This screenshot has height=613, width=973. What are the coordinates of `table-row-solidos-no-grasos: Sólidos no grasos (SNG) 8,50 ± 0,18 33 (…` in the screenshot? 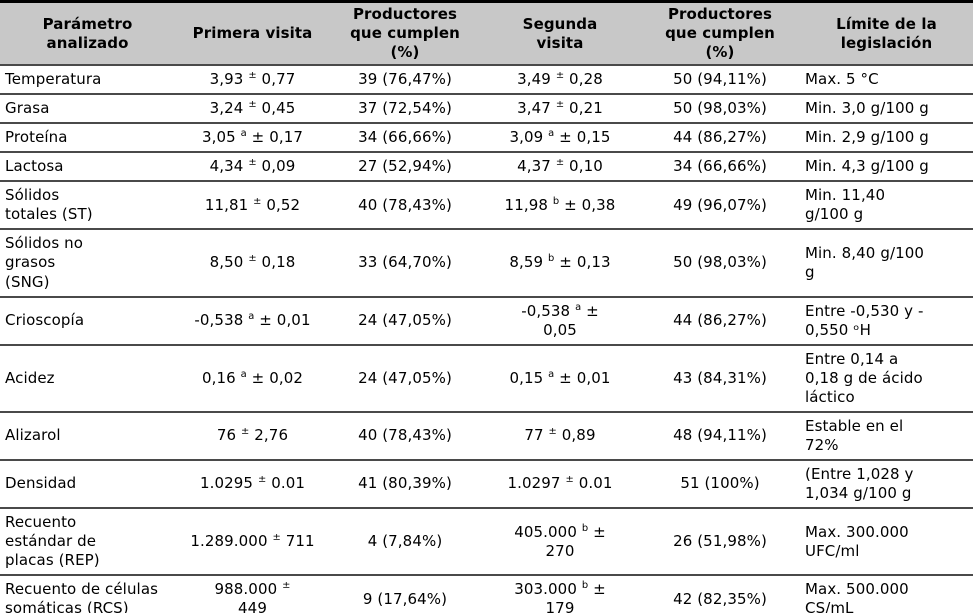 It's located at (486, 263).